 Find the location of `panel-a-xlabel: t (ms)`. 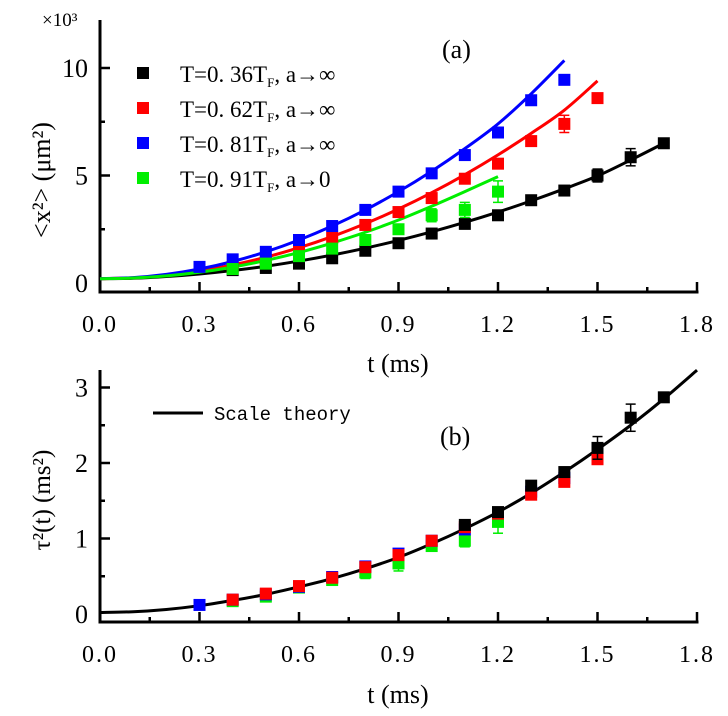

panel-a-xlabel: t (ms) is located at coordinates (397, 363).